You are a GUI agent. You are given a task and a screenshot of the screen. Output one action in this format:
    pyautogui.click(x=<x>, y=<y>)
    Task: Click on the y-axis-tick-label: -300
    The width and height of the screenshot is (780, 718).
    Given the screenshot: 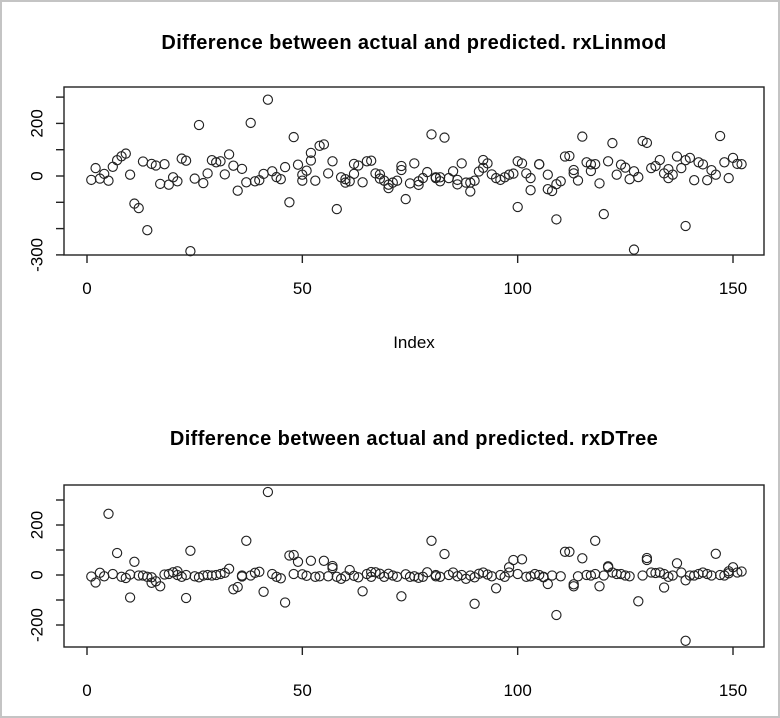 What is the action you would take?
    pyautogui.click(x=36, y=255)
    